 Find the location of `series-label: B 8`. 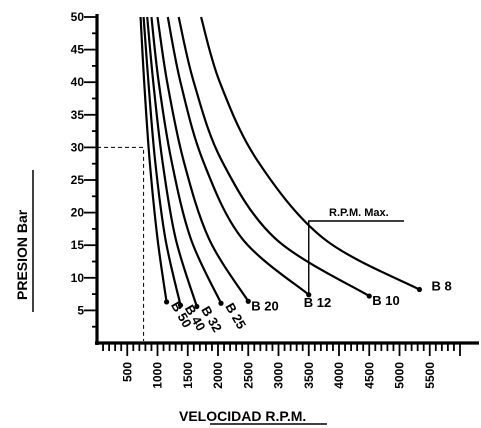

series-label: B 8 is located at coordinates (441, 286).